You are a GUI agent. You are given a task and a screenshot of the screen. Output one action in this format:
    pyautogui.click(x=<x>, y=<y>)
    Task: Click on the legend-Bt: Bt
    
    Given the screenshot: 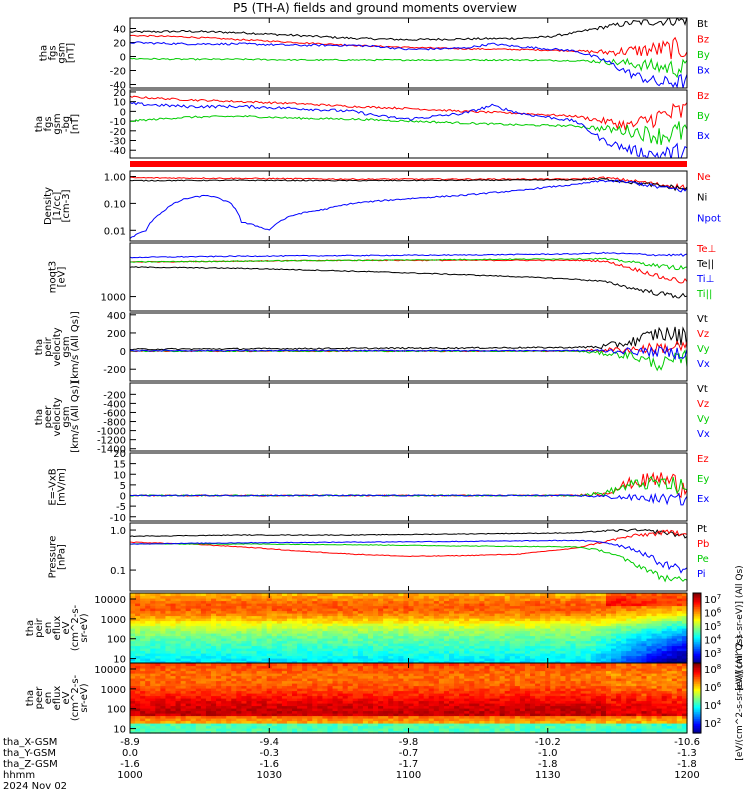 What is the action you would take?
    pyautogui.click(x=702, y=24)
    